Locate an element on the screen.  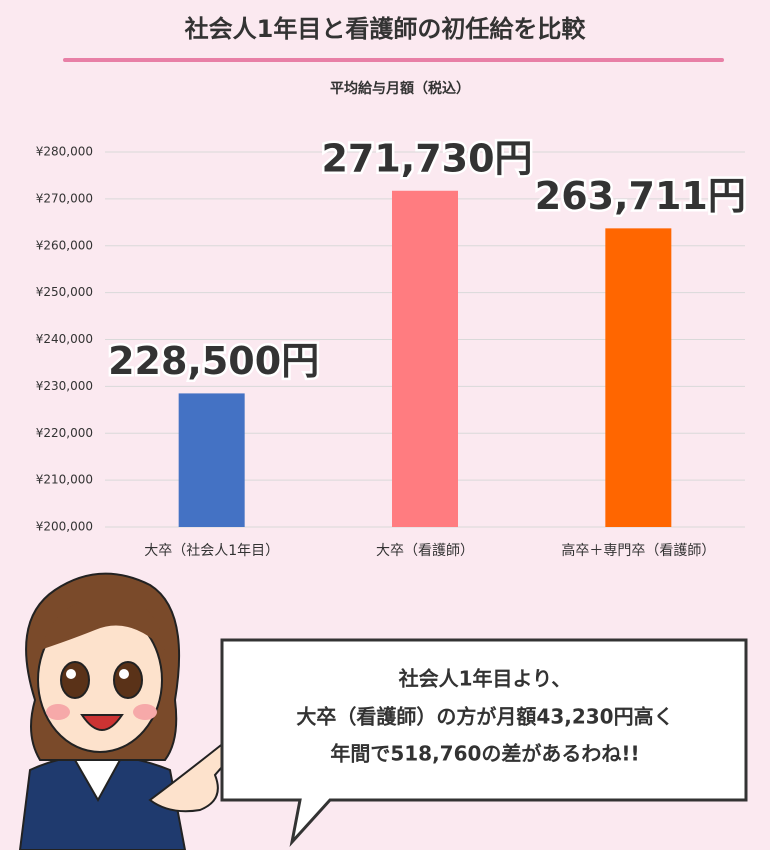
y-tick-label: ¥240,000 is located at coordinates (64, 339).